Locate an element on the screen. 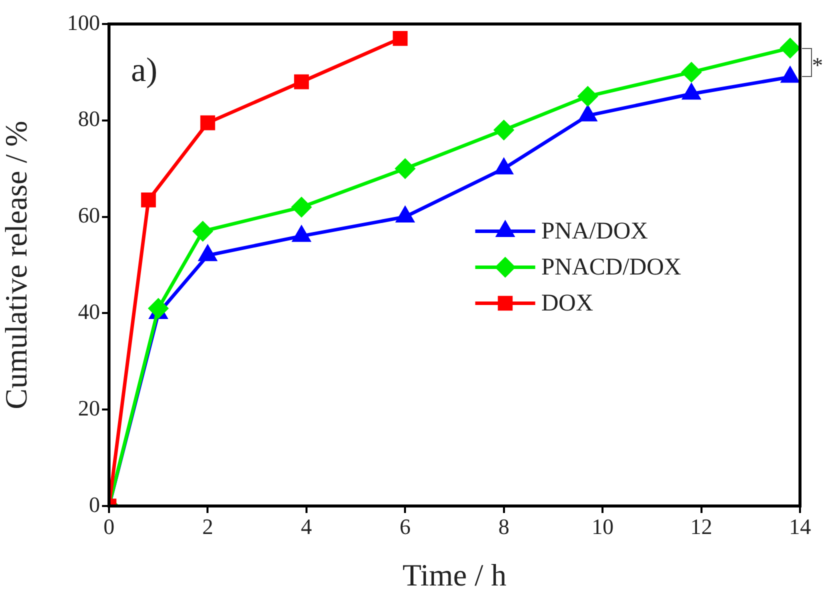  x-tick-label: 10 is located at coordinates (603, 526).